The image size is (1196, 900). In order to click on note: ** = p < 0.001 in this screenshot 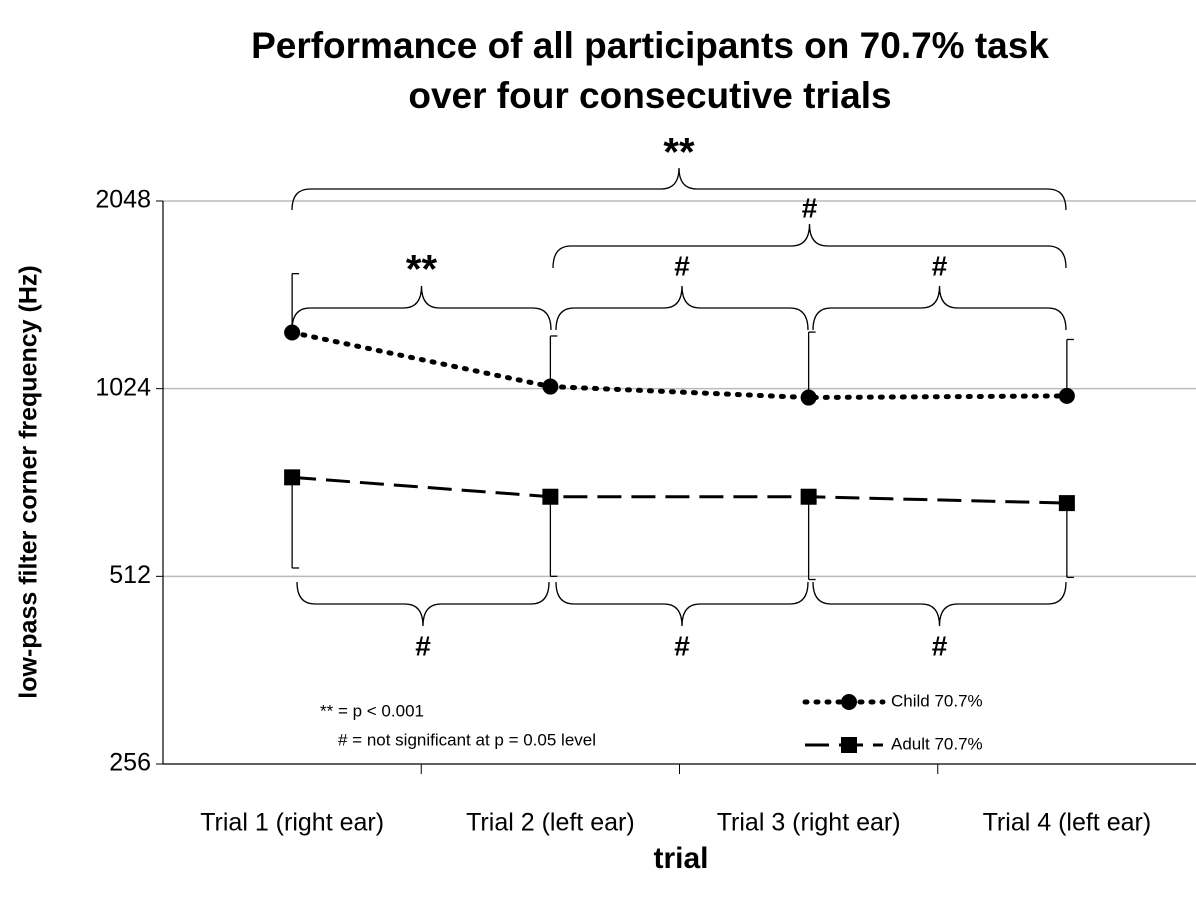, I will do `click(372, 710)`.